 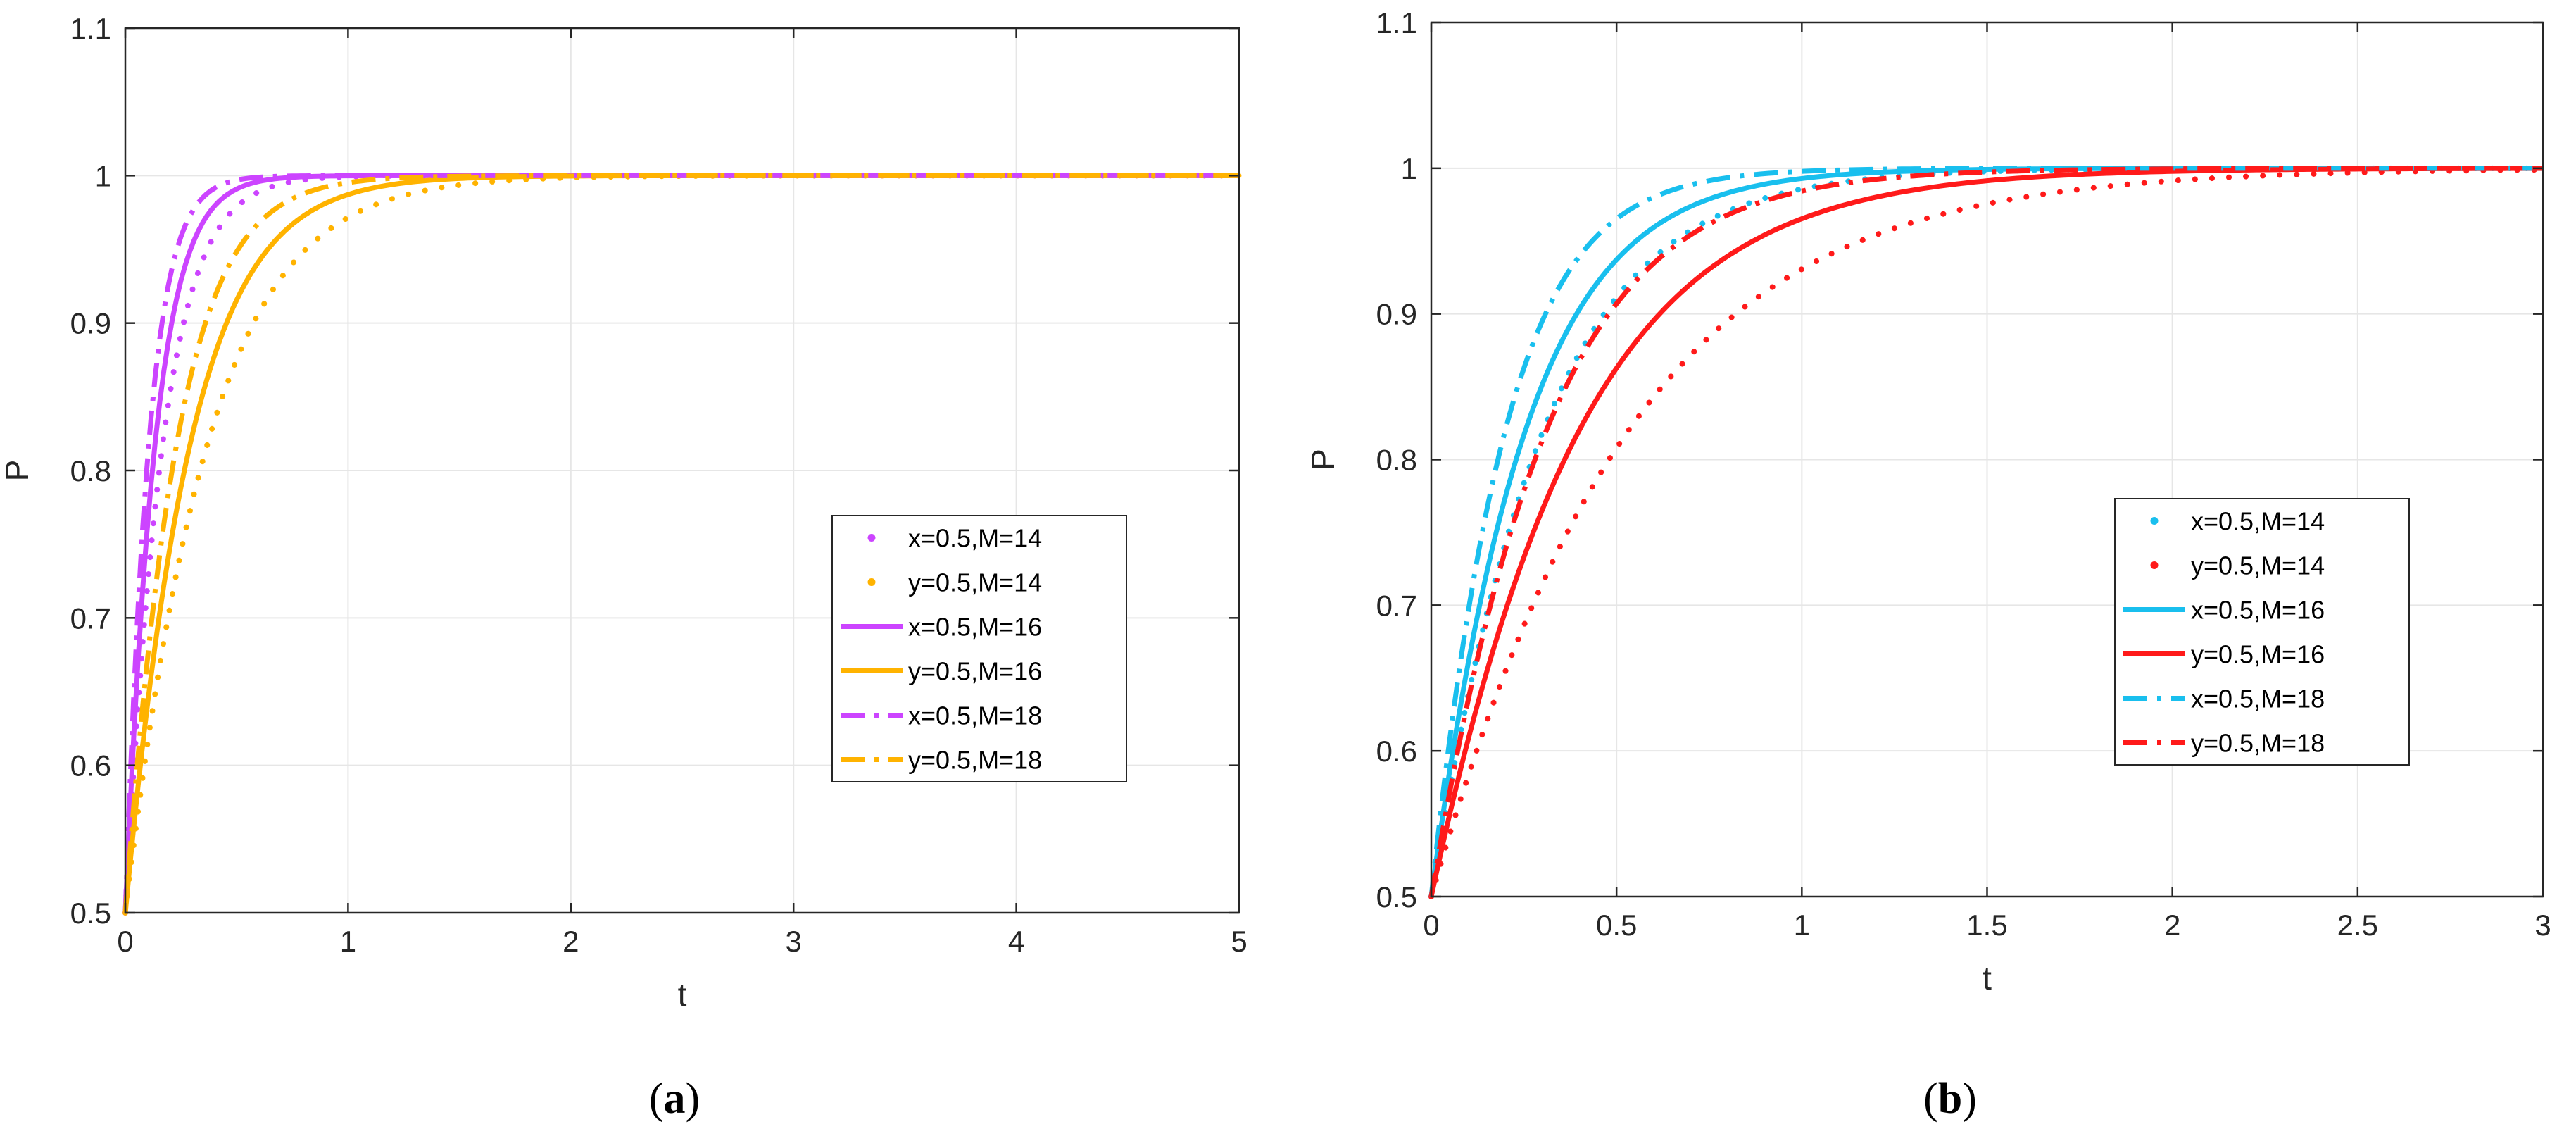 I want to click on caption-b: (b), so click(x=1950, y=1099).